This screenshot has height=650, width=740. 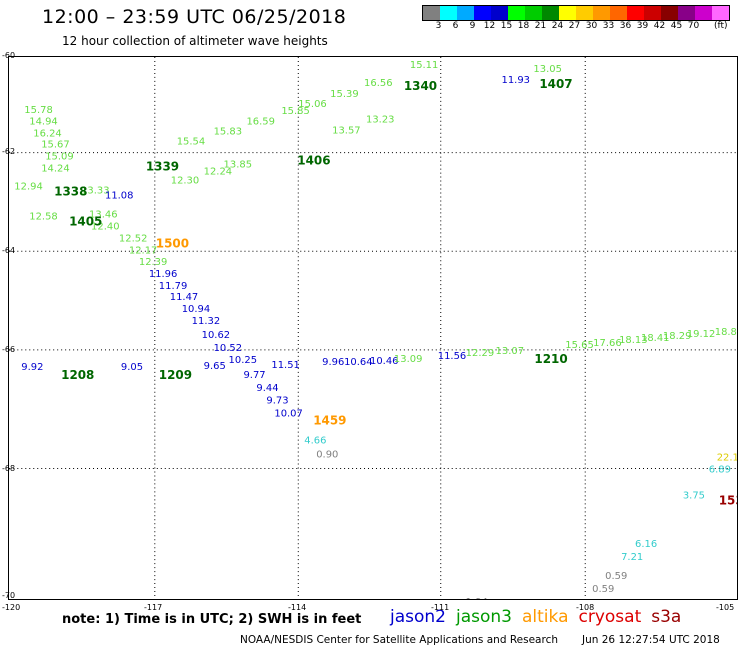 I want to click on pass-time-label: 1210, so click(x=550, y=359).